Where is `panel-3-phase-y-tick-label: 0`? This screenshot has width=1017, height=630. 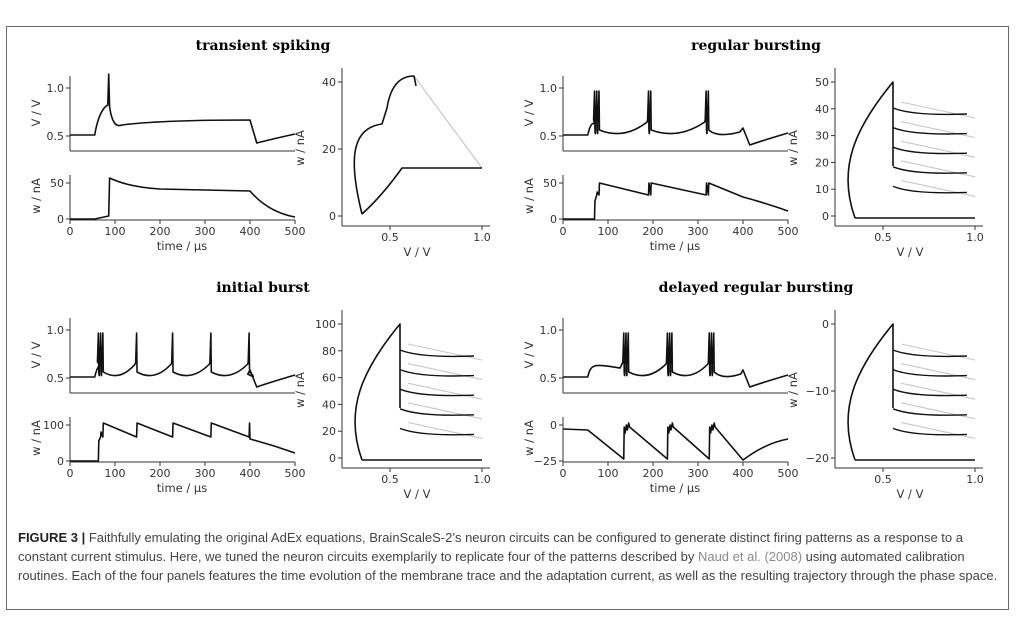
panel-3-phase-y-tick-label: 0 is located at coordinates (332, 458).